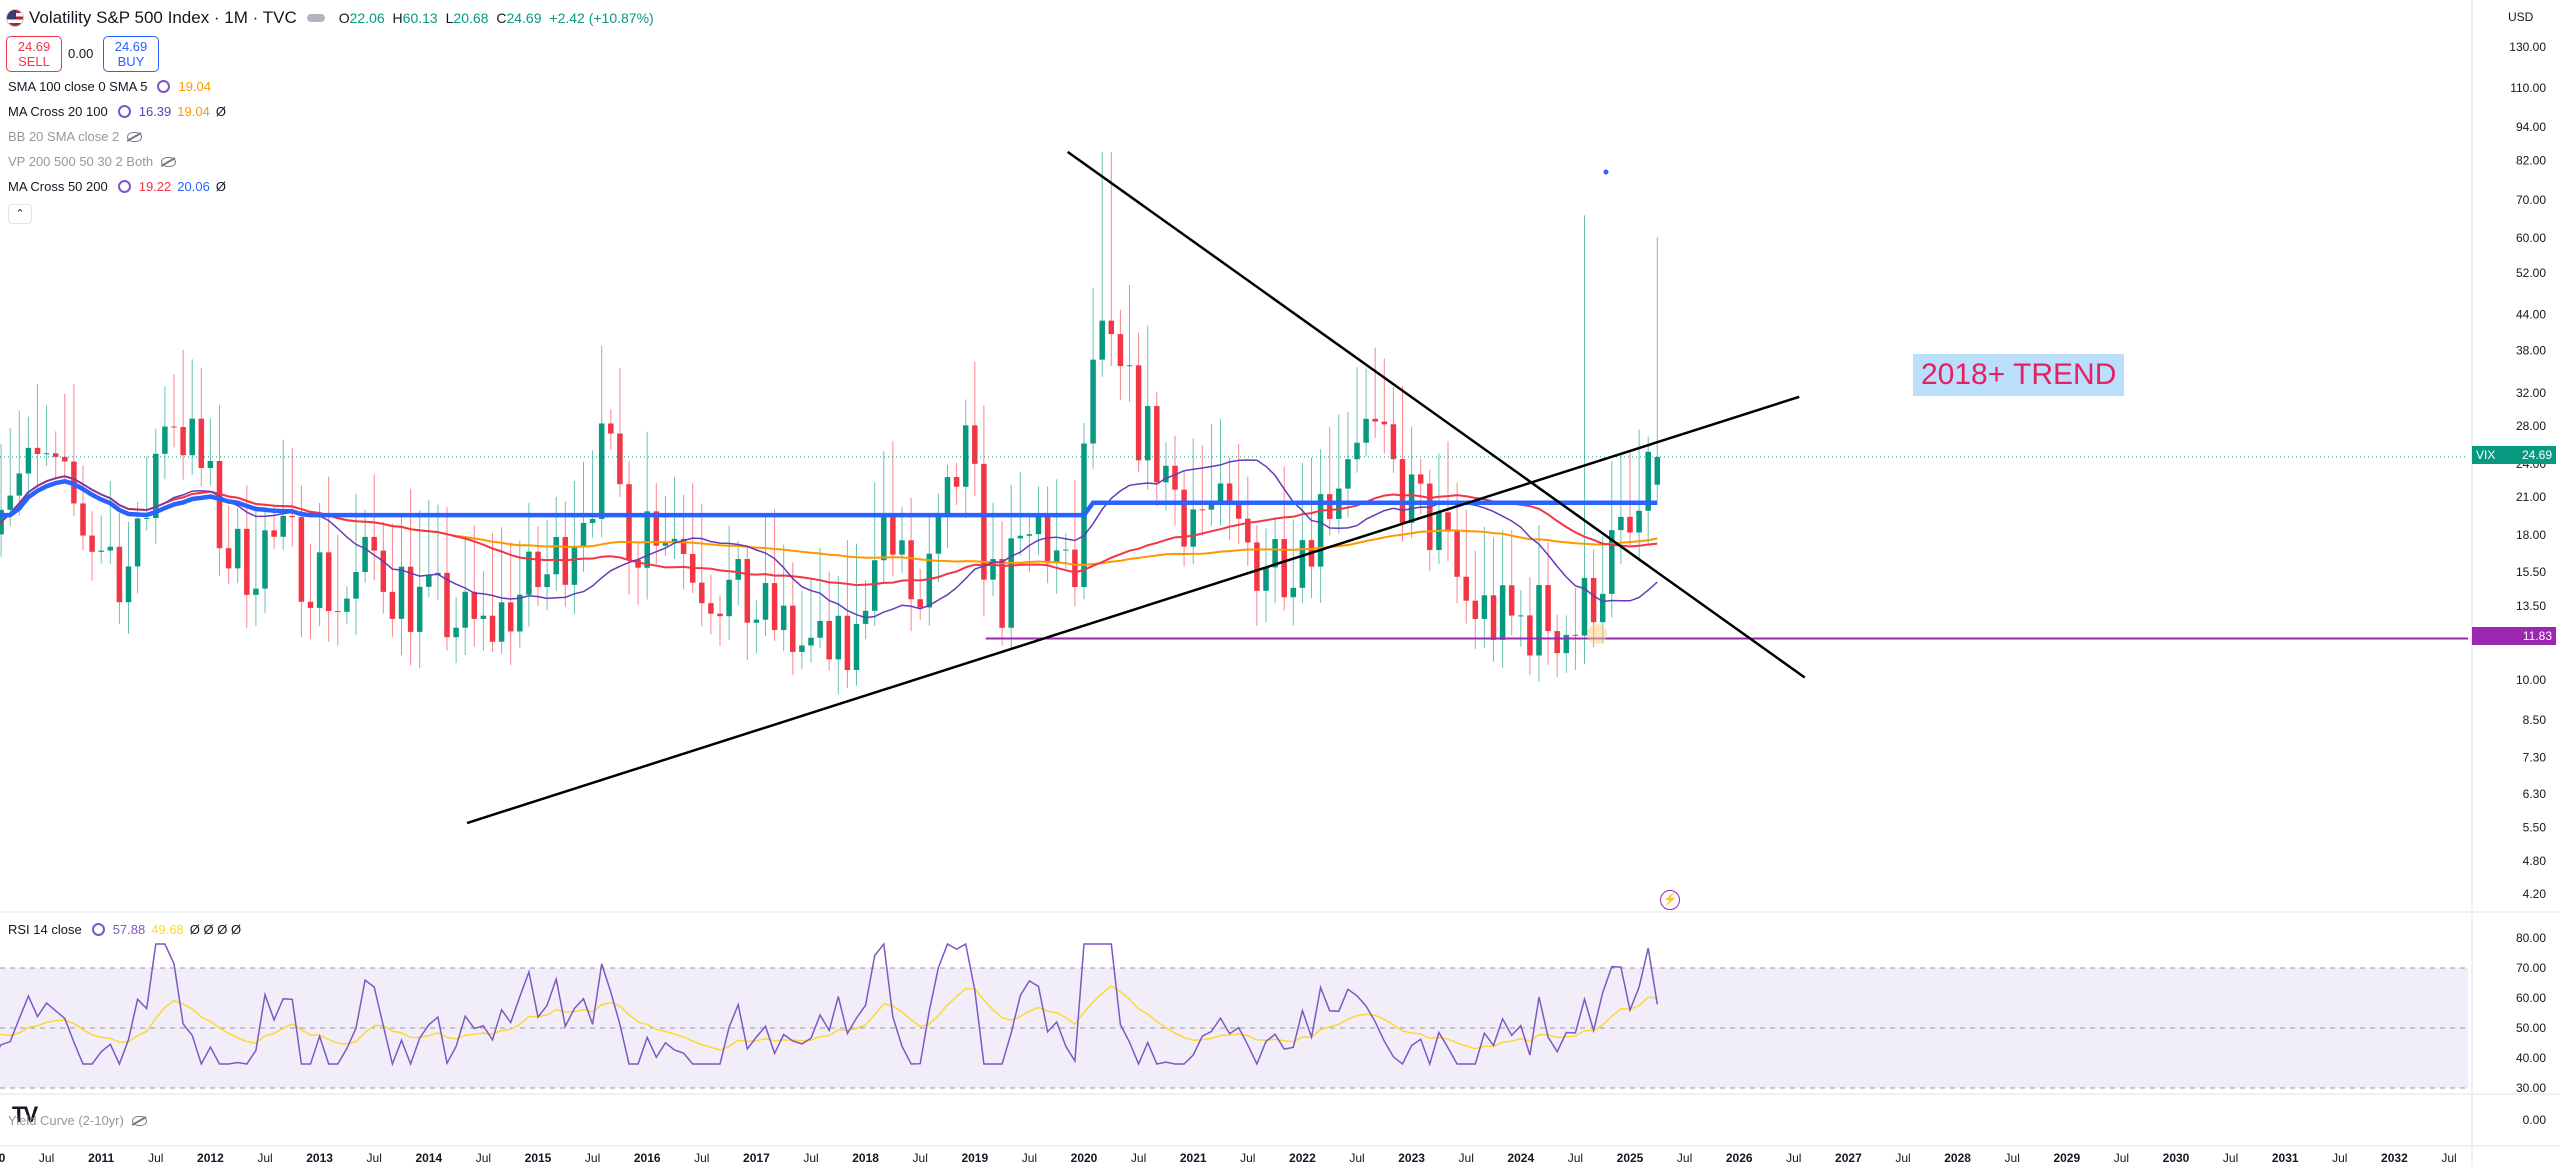 This screenshot has height=1167, width=2560. Describe the element at coordinates (34, 54) in the screenshot. I see `sell-button: 24.69 SELL` at that location.